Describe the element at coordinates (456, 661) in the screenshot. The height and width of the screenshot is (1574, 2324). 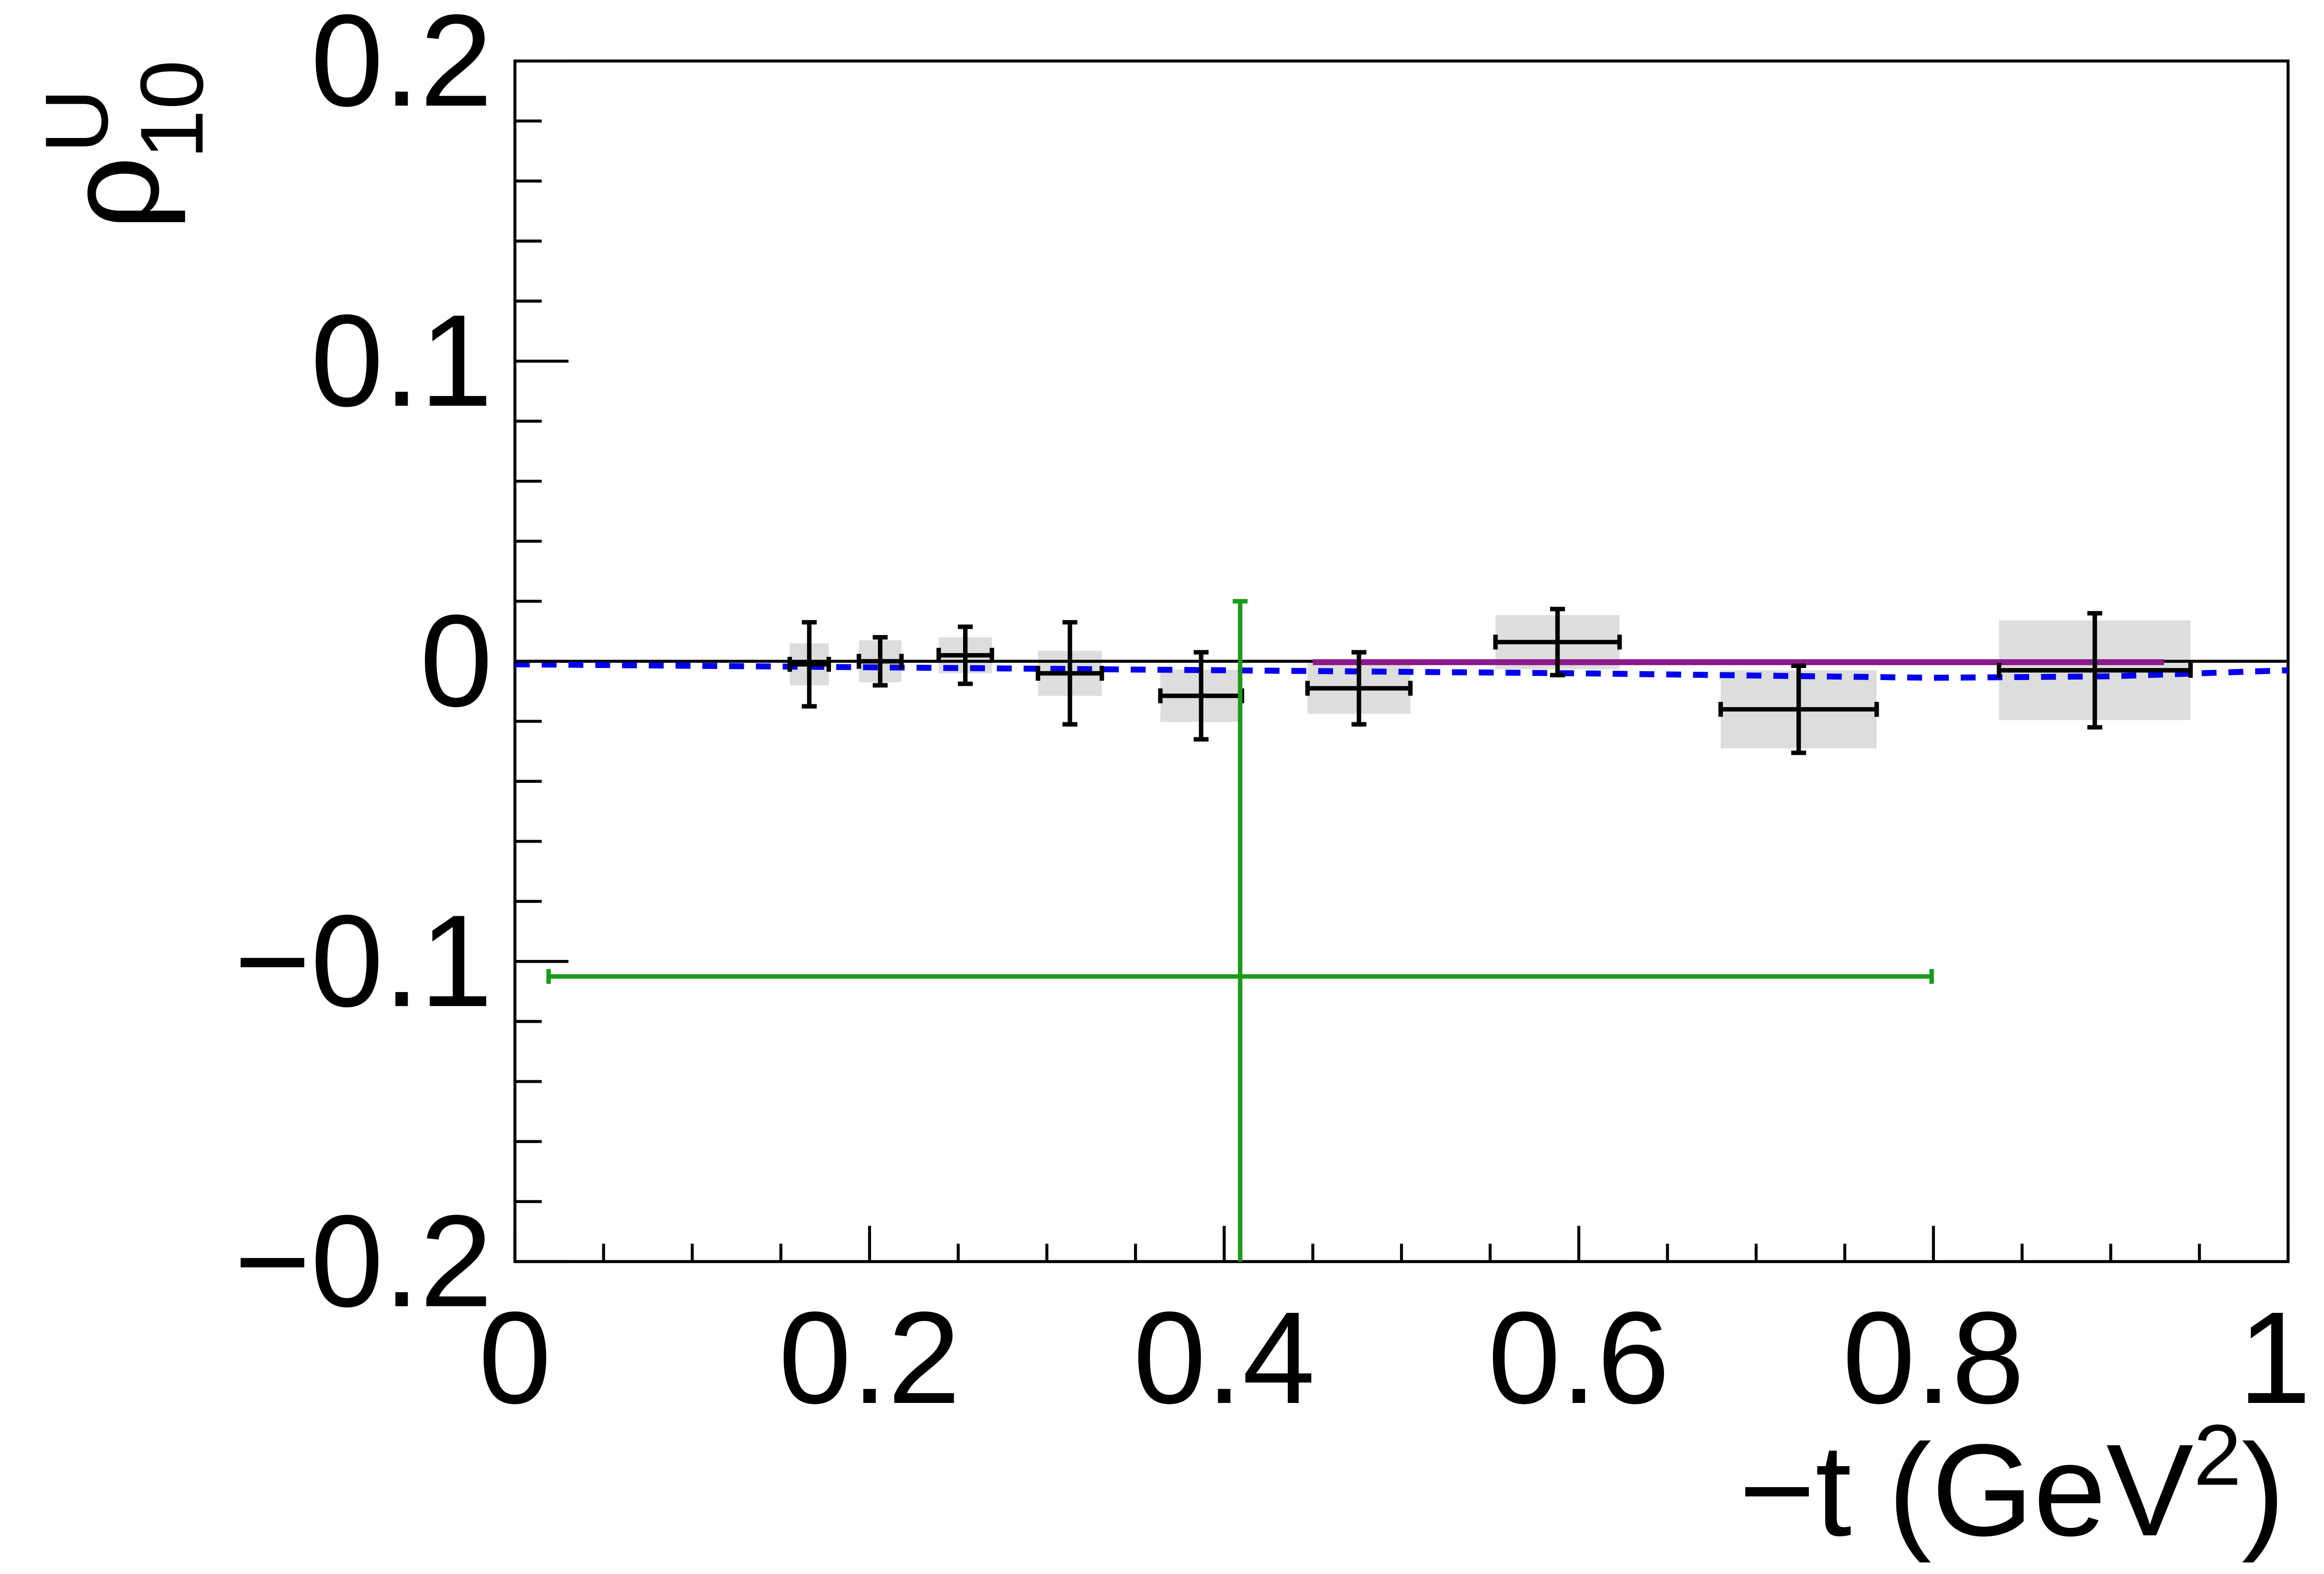
I see `y-tick-label: 0` at that location.